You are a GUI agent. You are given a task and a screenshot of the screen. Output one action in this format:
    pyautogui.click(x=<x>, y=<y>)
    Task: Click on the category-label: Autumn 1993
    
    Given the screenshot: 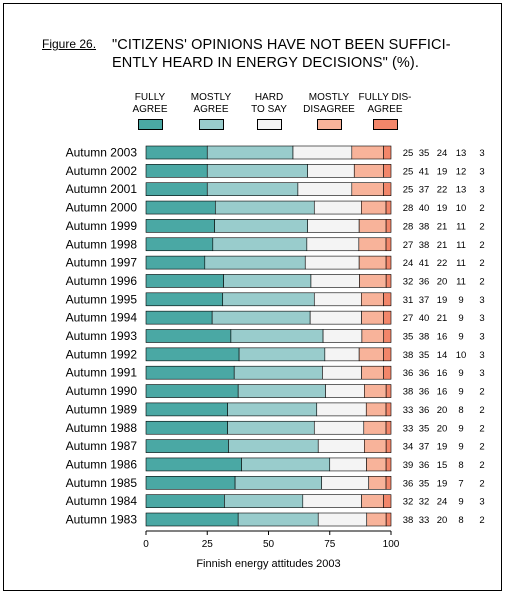 What is the action you would take?
    pyautogui.click(x=102, y=336)
    